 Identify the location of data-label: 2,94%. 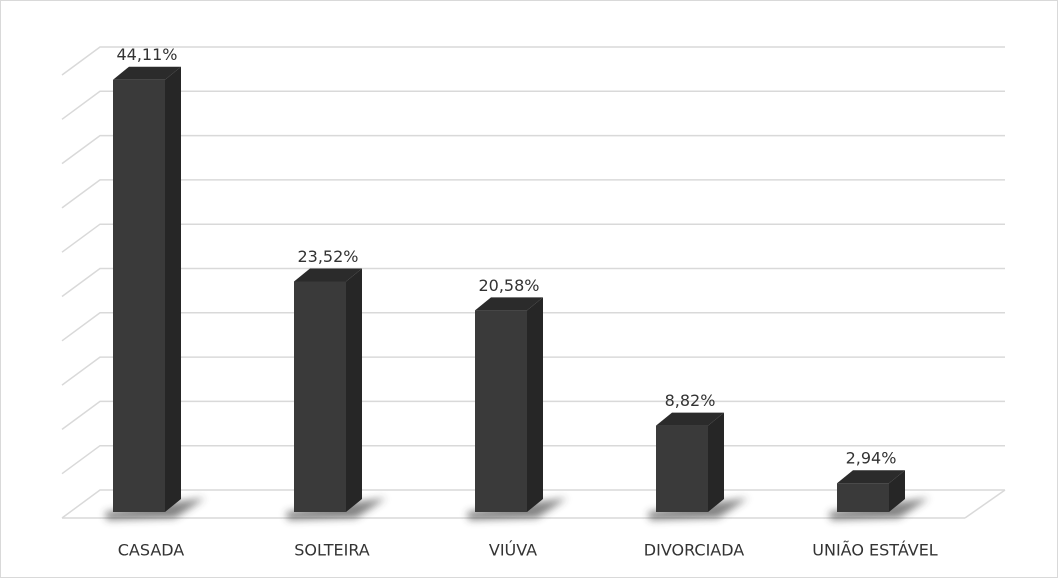
(871, 458).